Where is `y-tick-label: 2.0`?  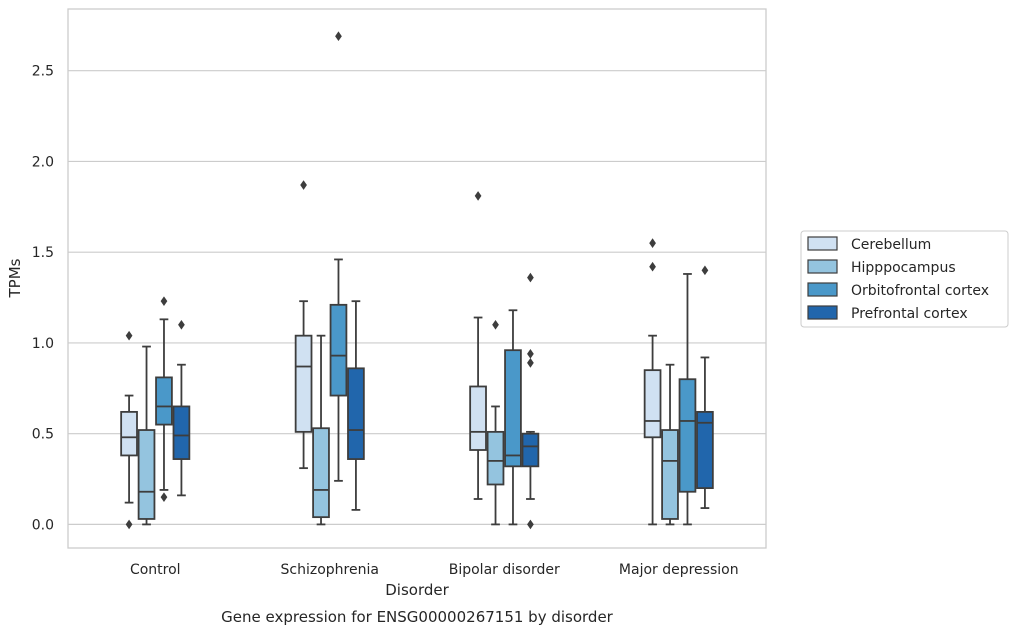 y-tick-label: 2.0 is located at coordinates (43, 162).